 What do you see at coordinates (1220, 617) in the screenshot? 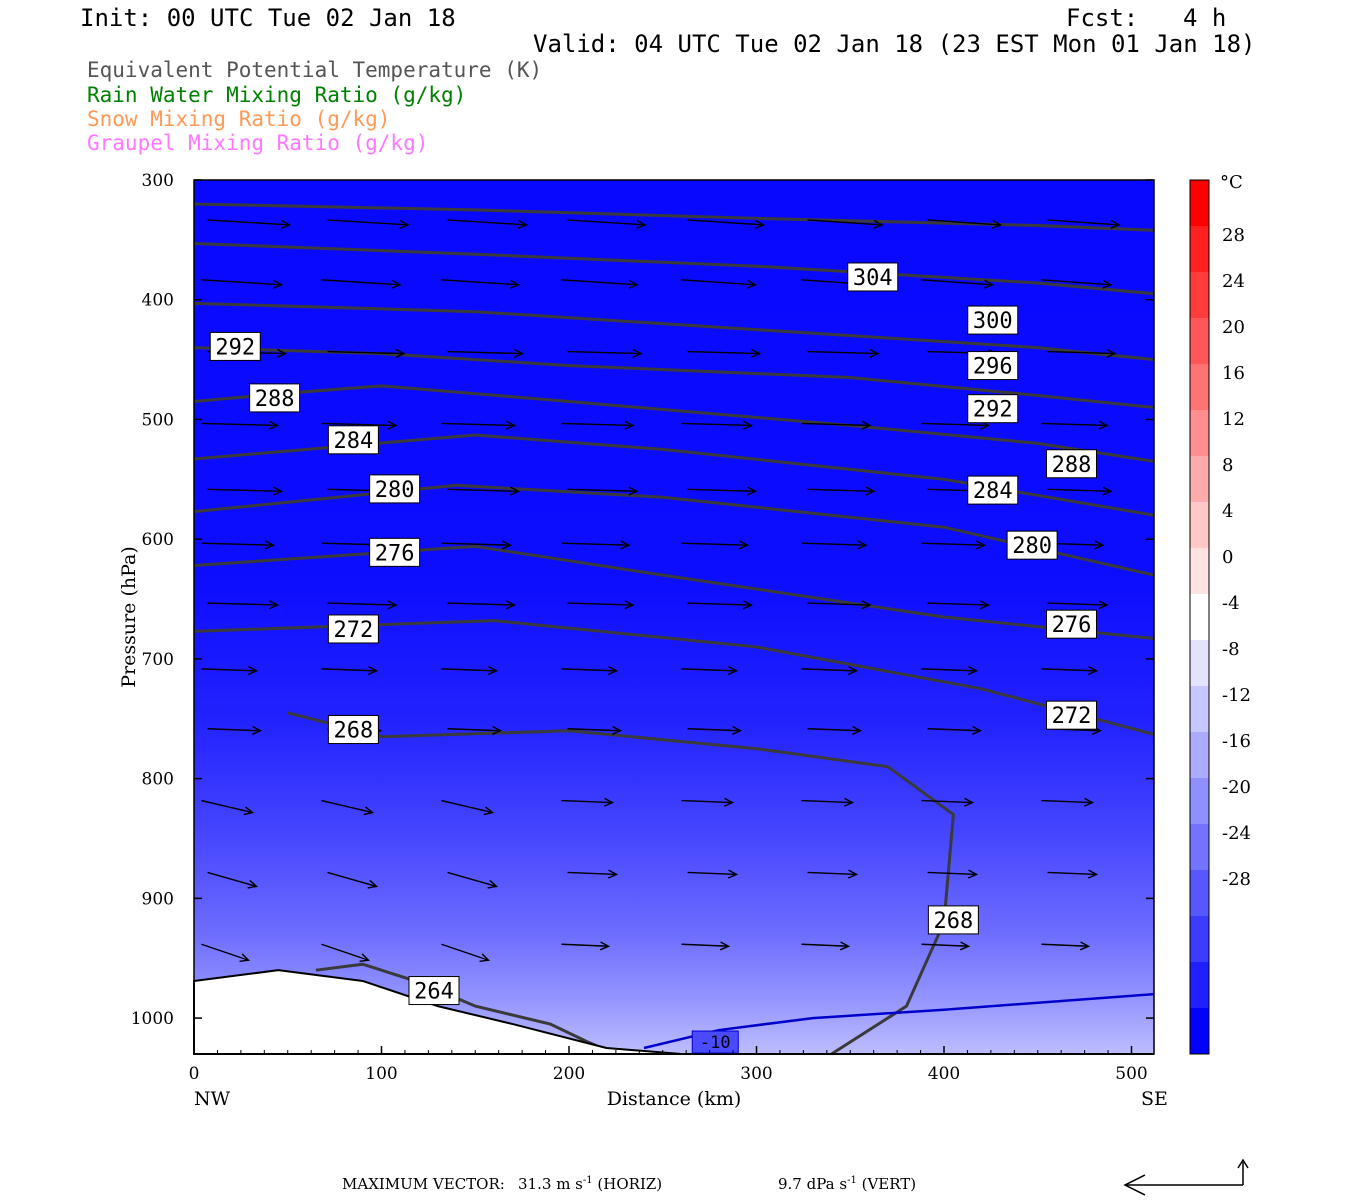
I see `colorbar: 28 24 20 16 12 8 4 0 -4 -8 -12 -16 -20 -24 -28` at bounding box center [1220, 617].